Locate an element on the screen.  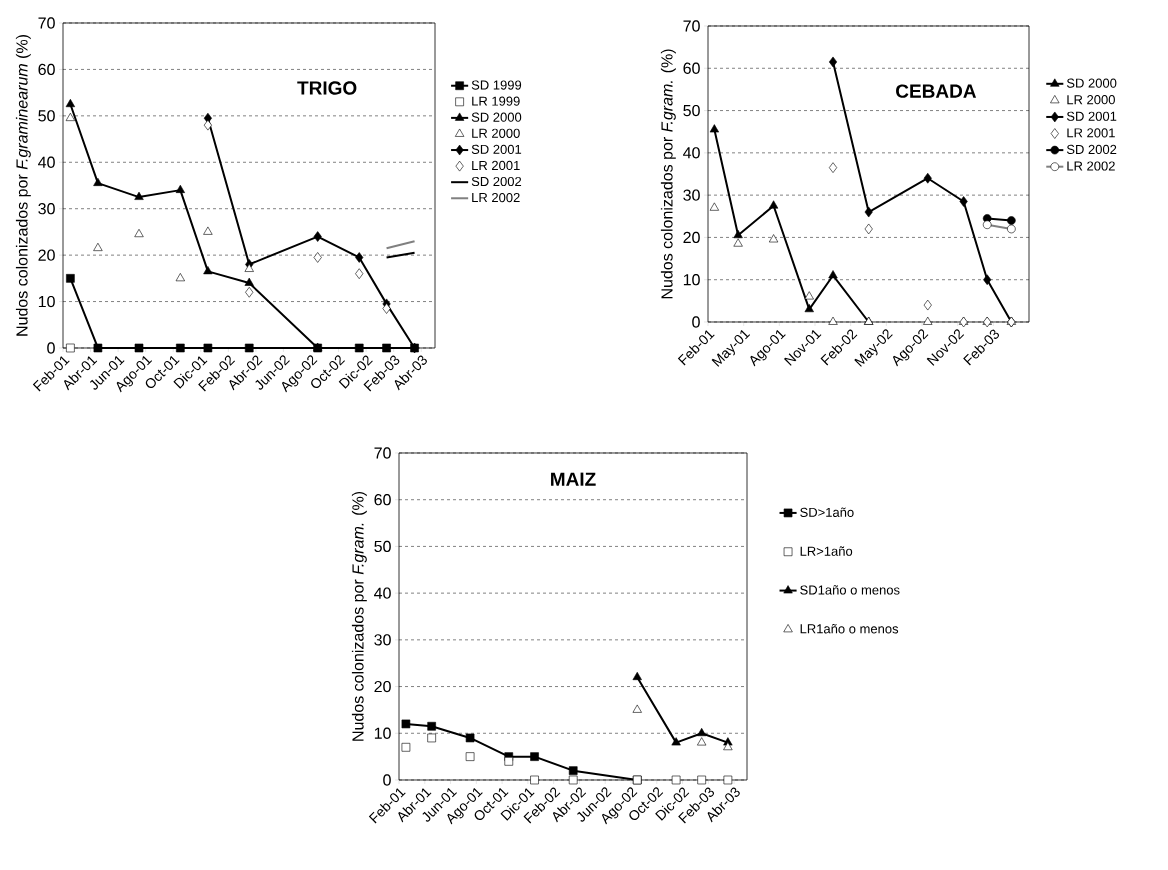
legend-label: SD>1año is located at coordinates (827, 512).